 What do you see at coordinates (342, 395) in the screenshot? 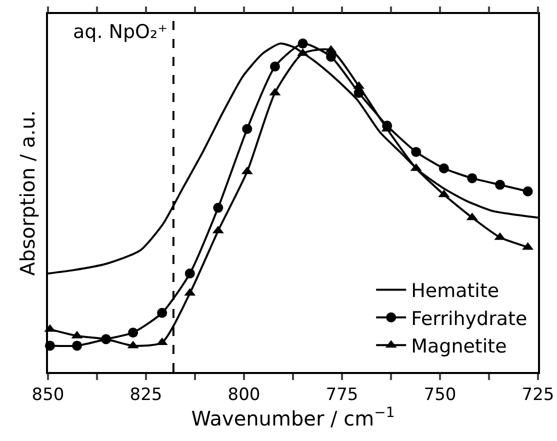
I see `x-tick-label: 775` at bounding box center [342, 395].